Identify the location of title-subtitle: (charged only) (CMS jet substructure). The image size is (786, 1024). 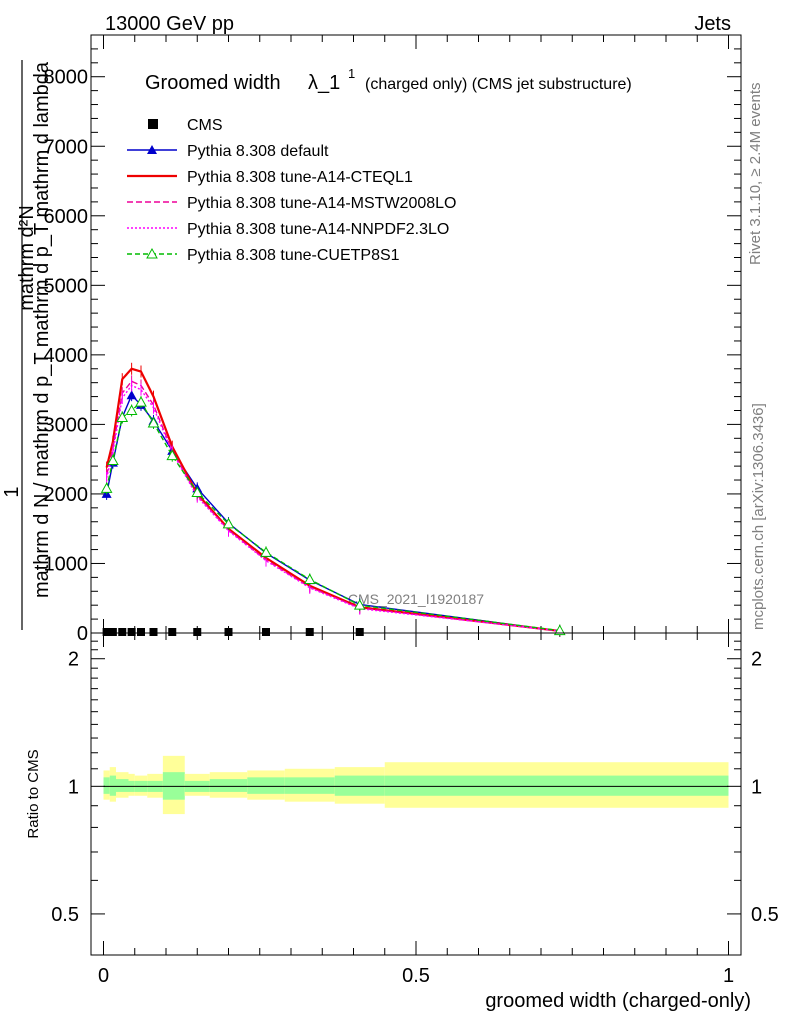
(498, 84).